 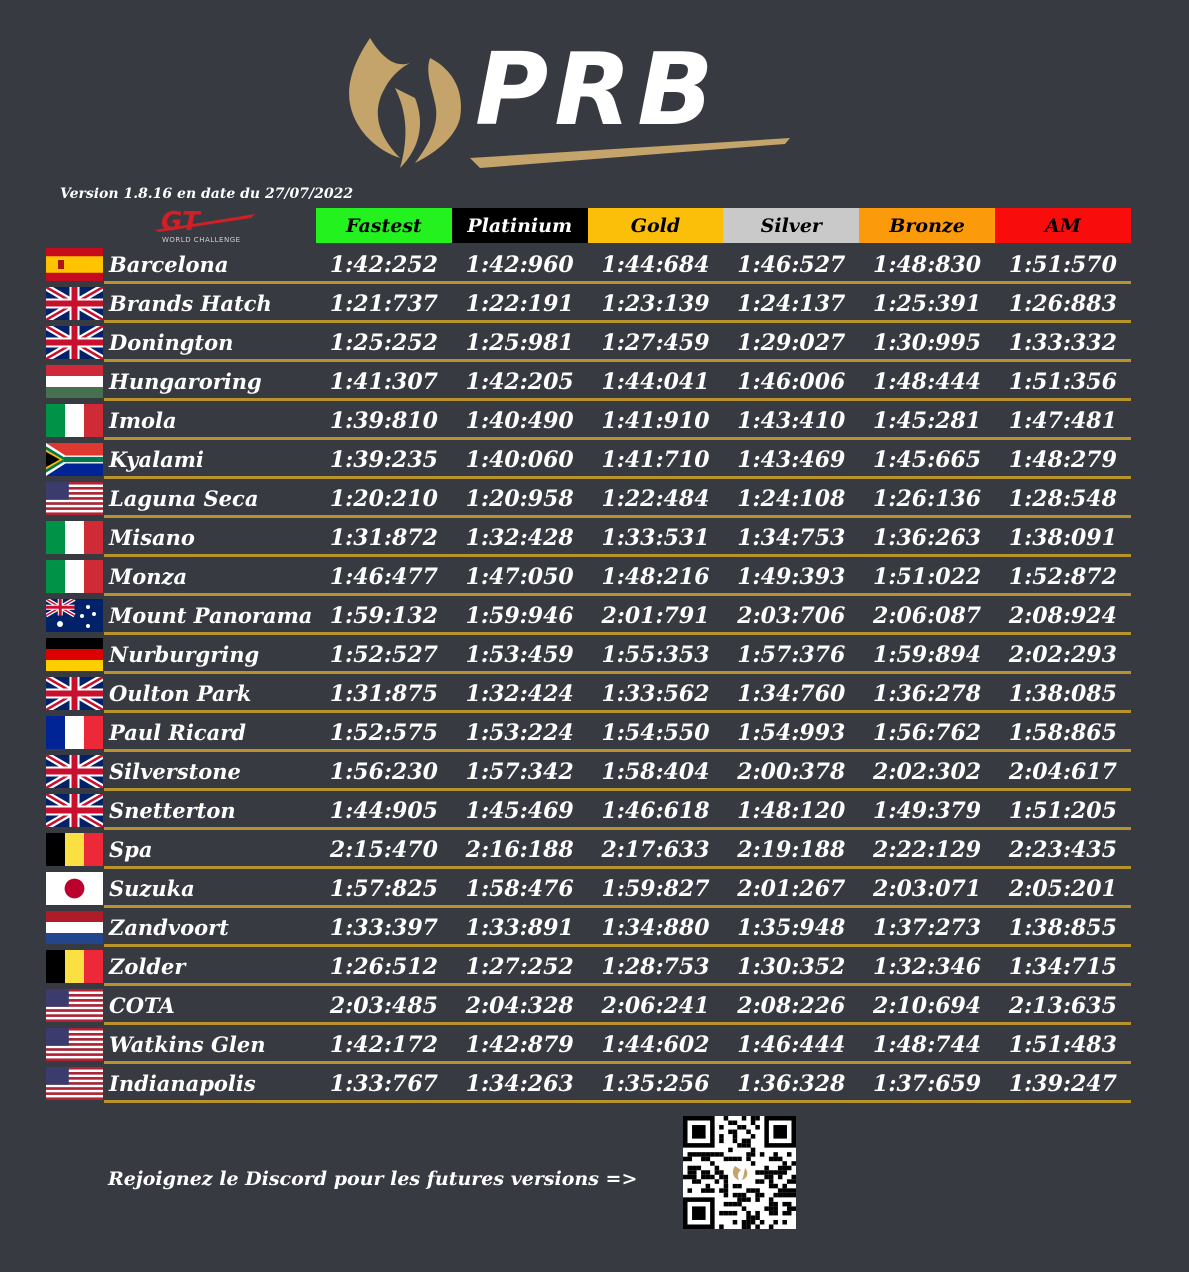 What do you see at coordinates (791, 498) in the screenshot?
I see `lap-time-silver: 1:24:108` at bounding box center [791, 498].